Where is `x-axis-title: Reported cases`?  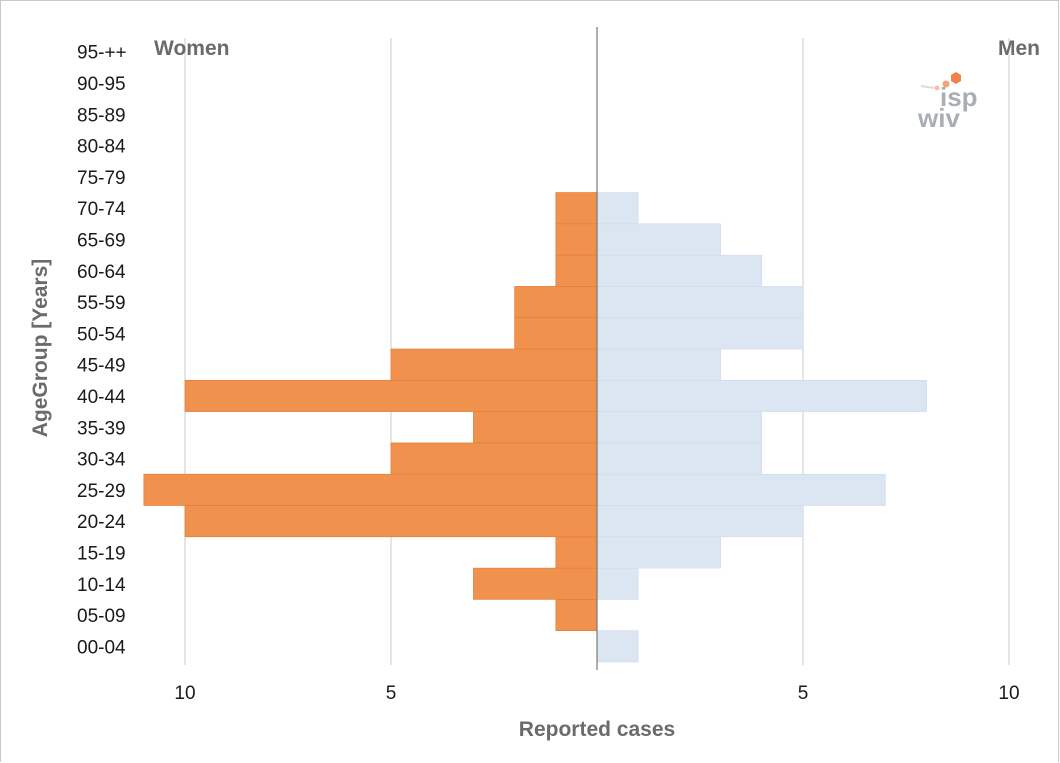 x-axis-title: Reported cases is located at coordinates (597, 729).